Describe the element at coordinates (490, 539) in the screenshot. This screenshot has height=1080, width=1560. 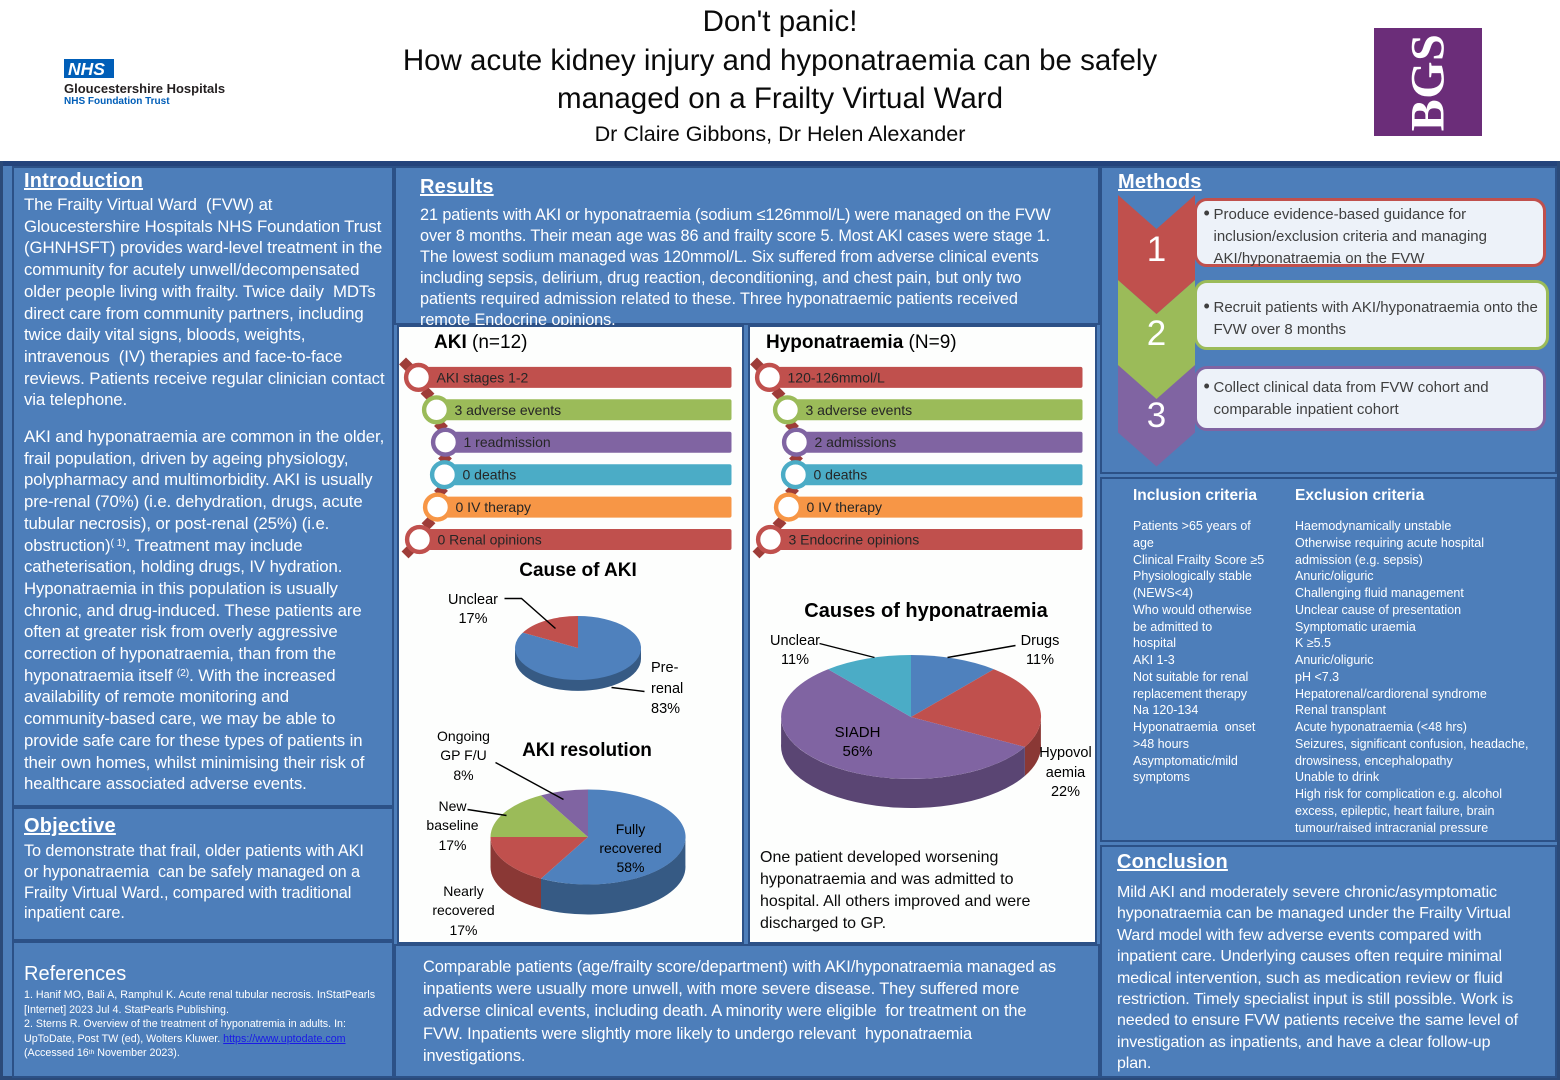
I see `svg-text: 0 Renal opinions` at that location.